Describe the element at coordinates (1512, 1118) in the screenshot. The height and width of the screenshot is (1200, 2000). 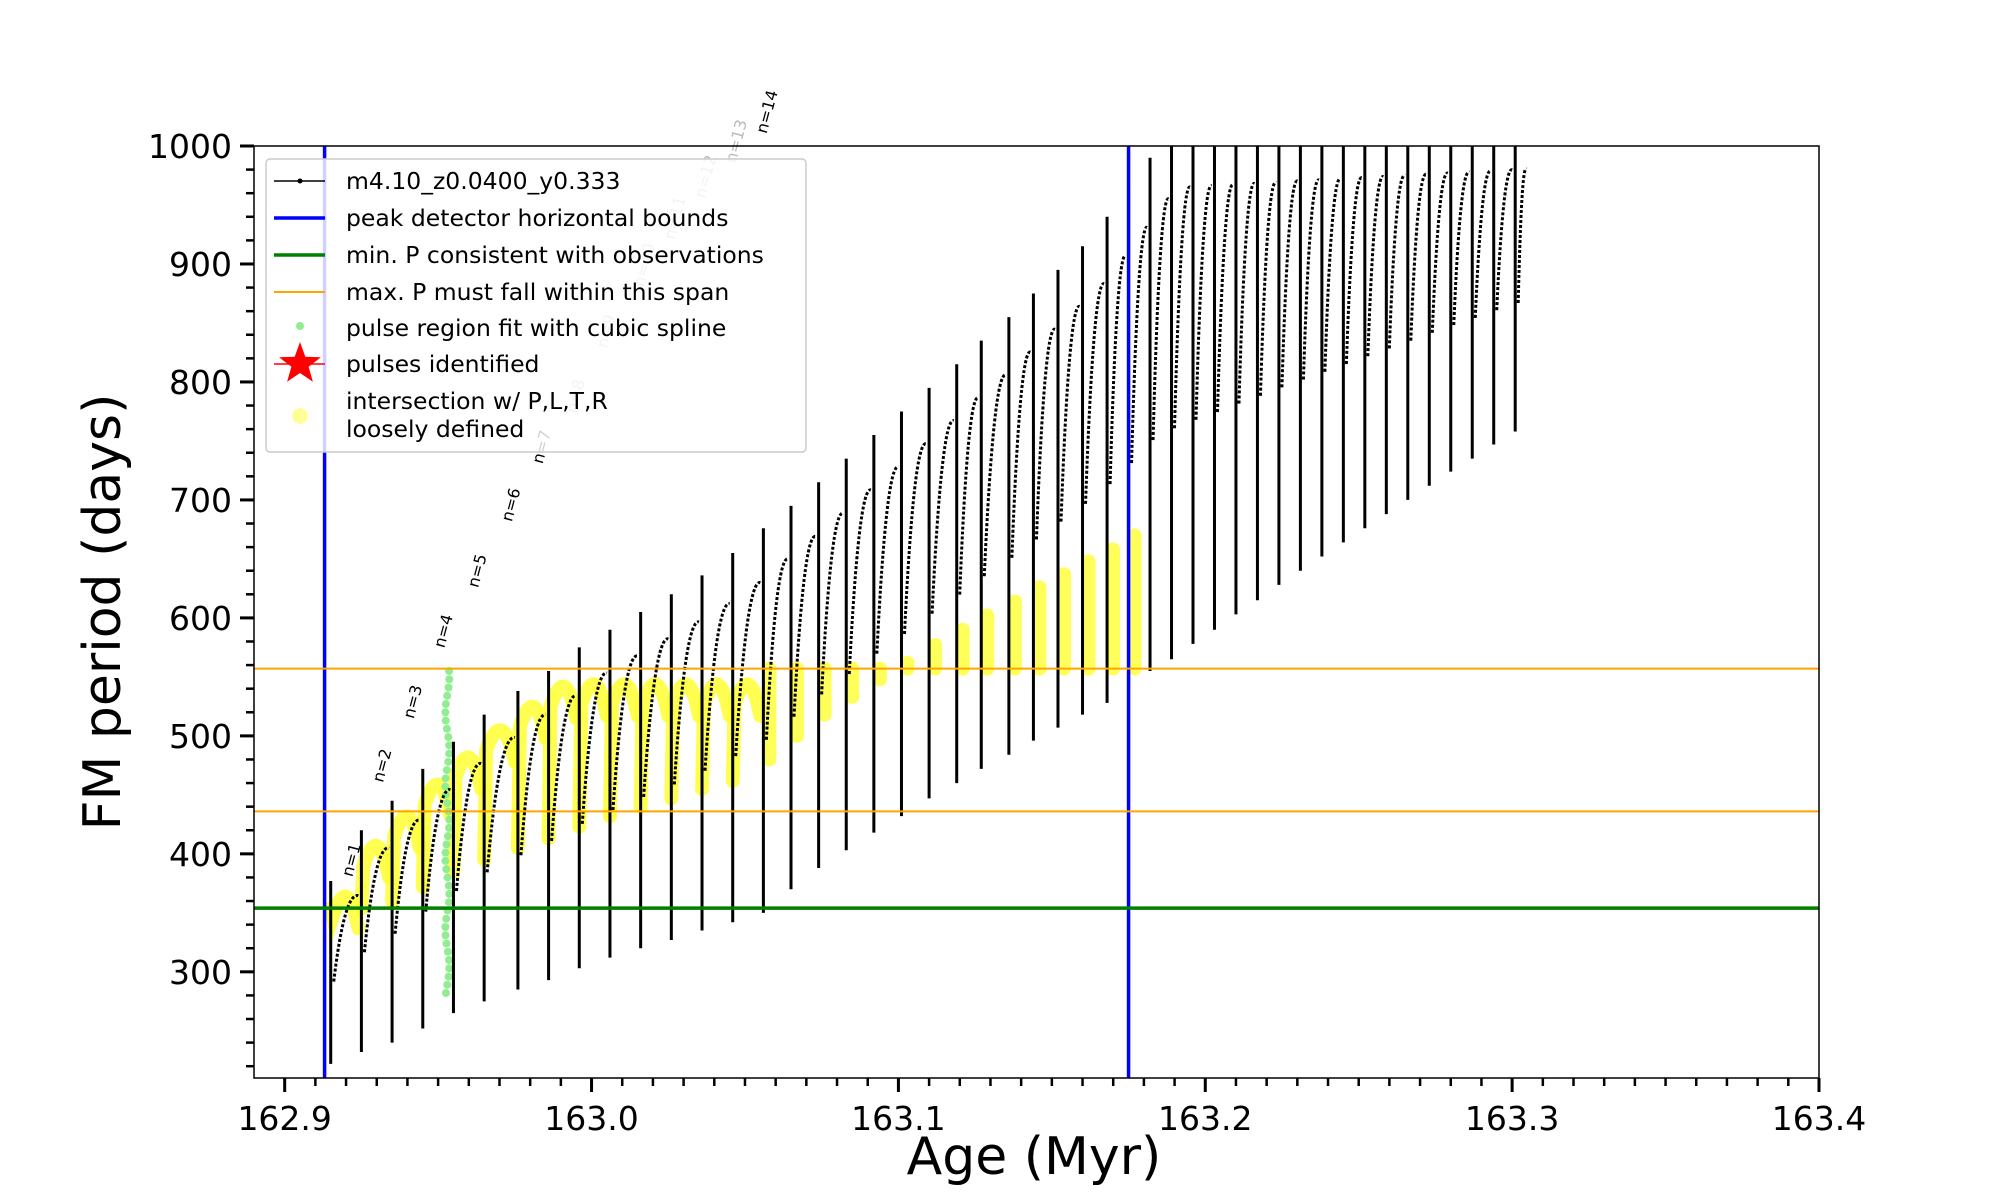
I see `x-tick-label: 163.3` at that location.